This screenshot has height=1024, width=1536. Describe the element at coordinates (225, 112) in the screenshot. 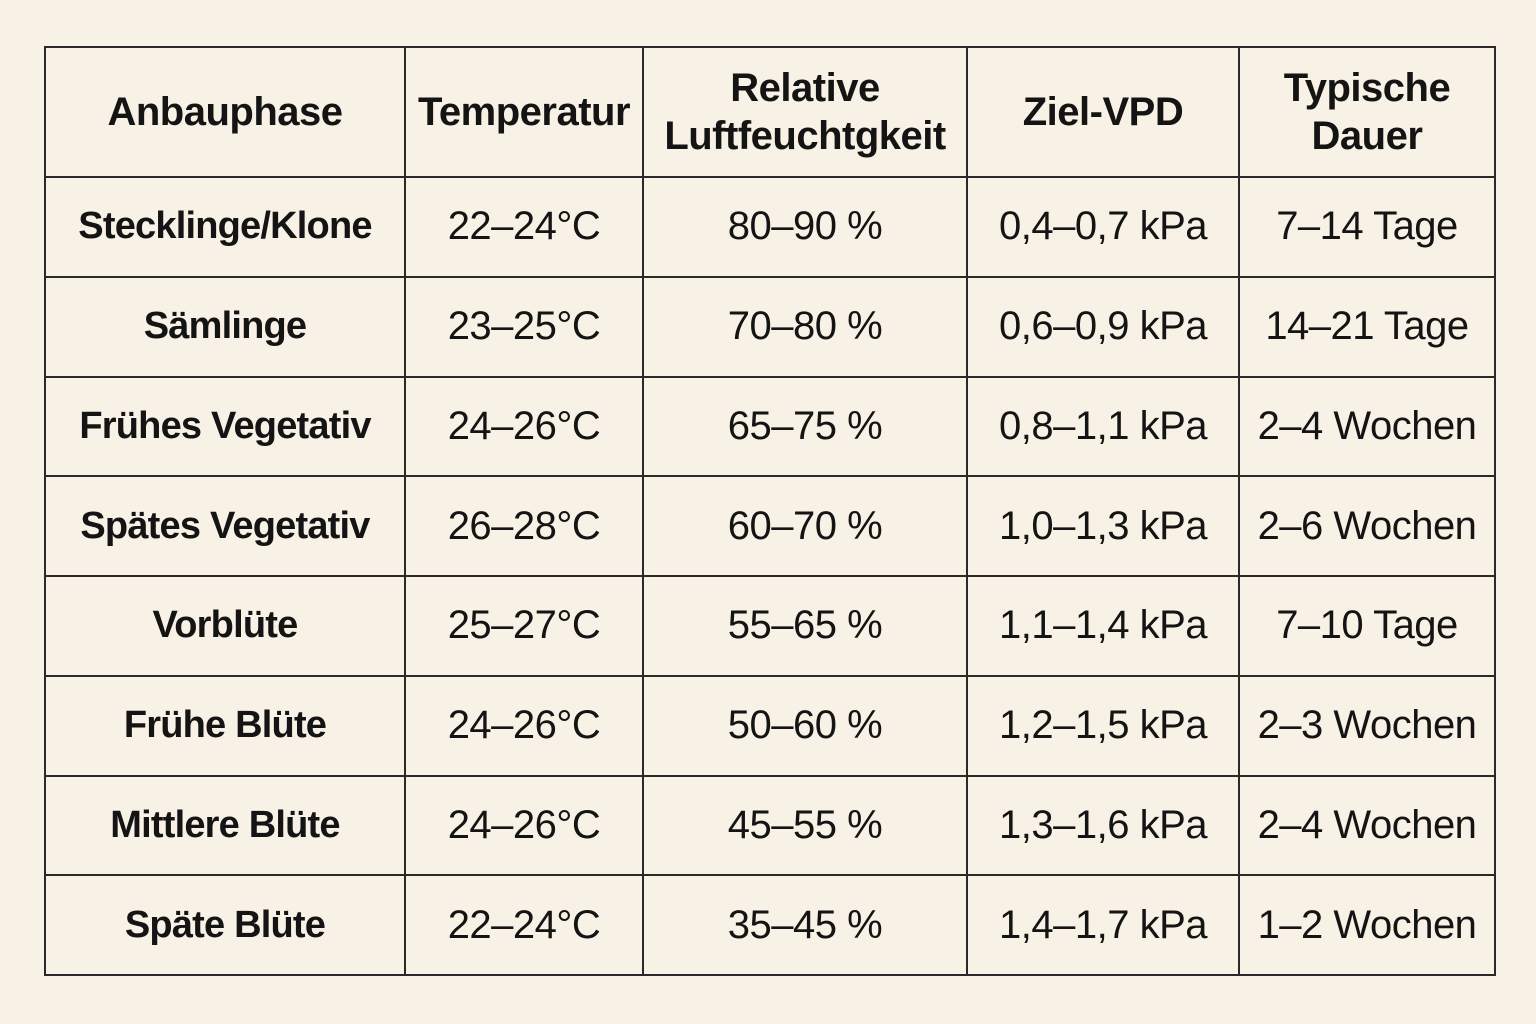

I see `header-cell: Anbauphase` at that location.